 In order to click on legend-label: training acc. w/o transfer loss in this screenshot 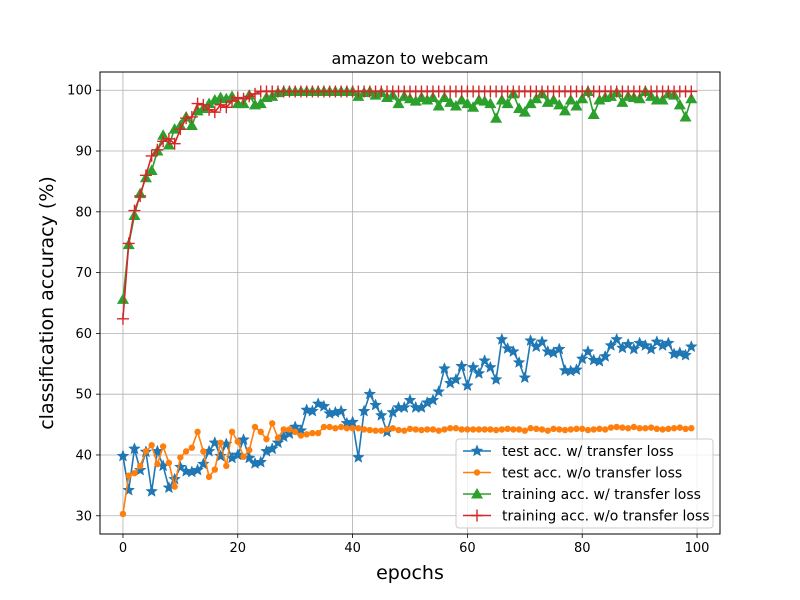, I will do `click(606, 517)`.